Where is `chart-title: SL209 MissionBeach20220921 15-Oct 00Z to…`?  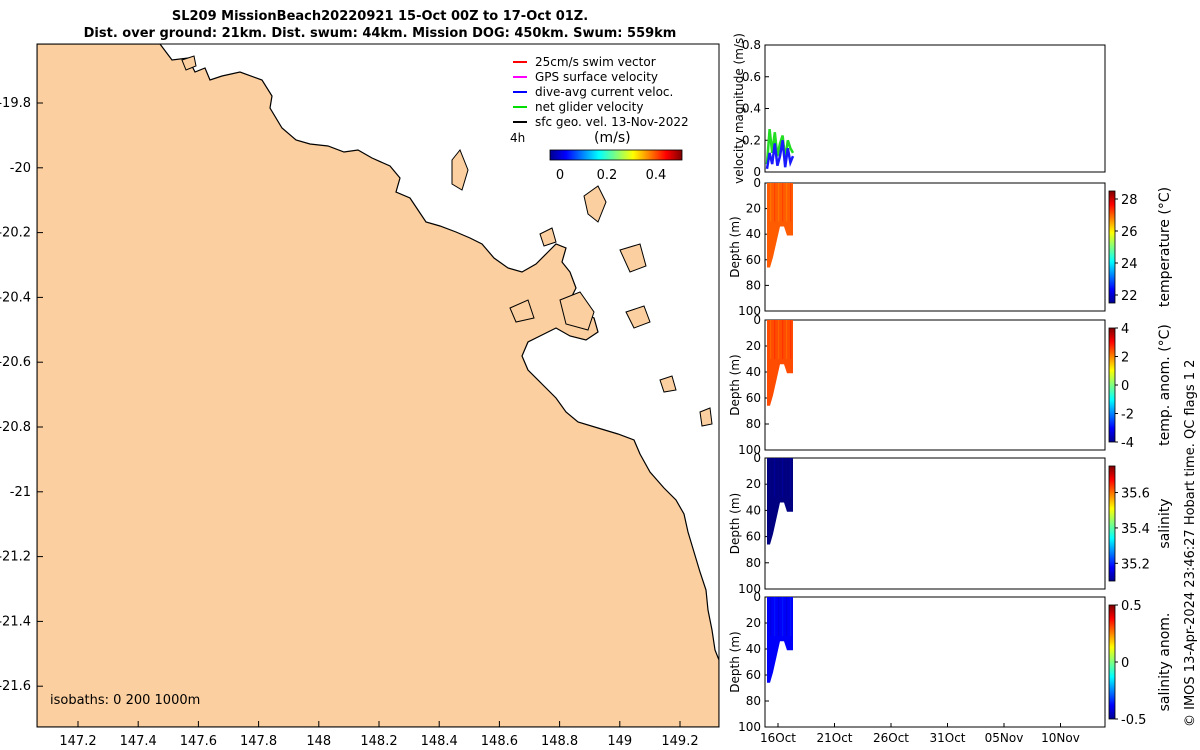 chart-title: SL209 MissionBeach20220921 15-Oct 00Z to… is located at coordinates (380, 25).